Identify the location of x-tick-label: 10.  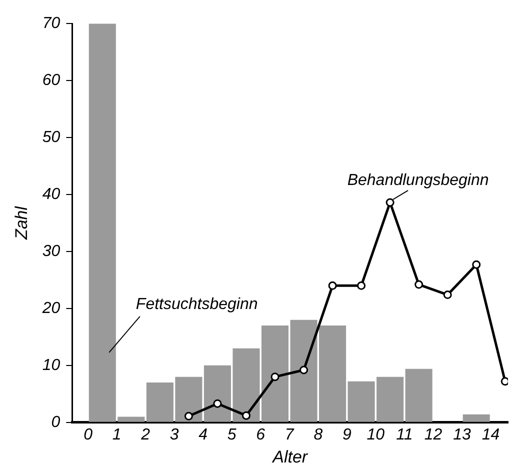
(375, 435).